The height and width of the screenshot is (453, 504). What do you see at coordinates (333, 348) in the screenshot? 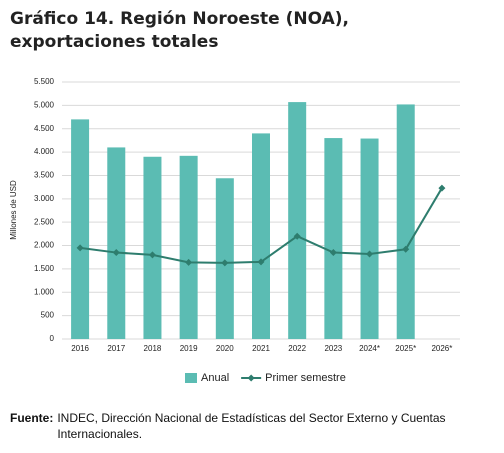
I see `x-tick-label: 2023` at bounding box center [333, 348].